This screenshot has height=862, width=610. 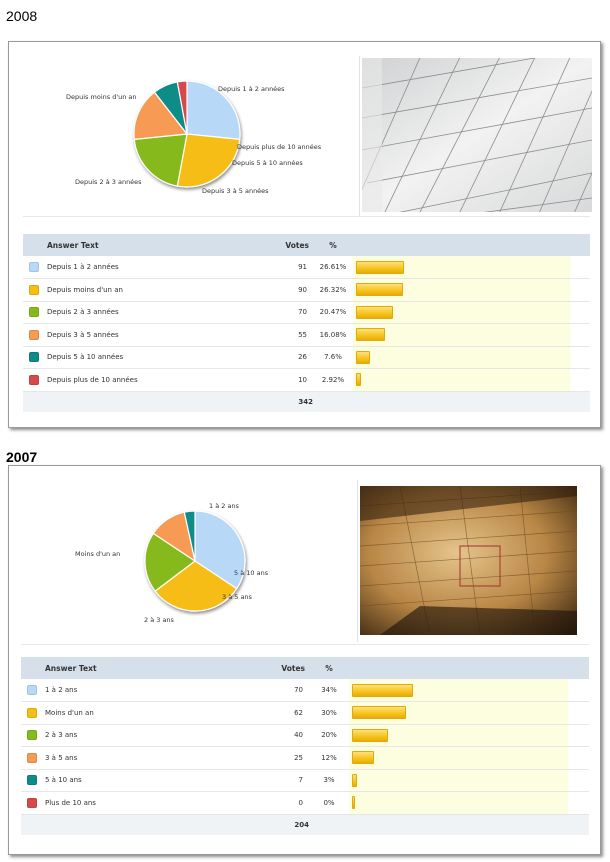 I want to click on pct-cell: 3%, so click(x=329, y=780).